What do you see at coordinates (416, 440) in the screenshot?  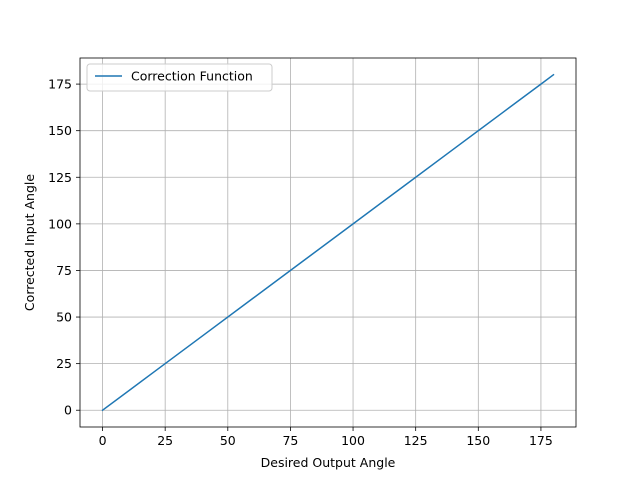 I see `x-tick-label: 125` at bounding box center [416, 440].